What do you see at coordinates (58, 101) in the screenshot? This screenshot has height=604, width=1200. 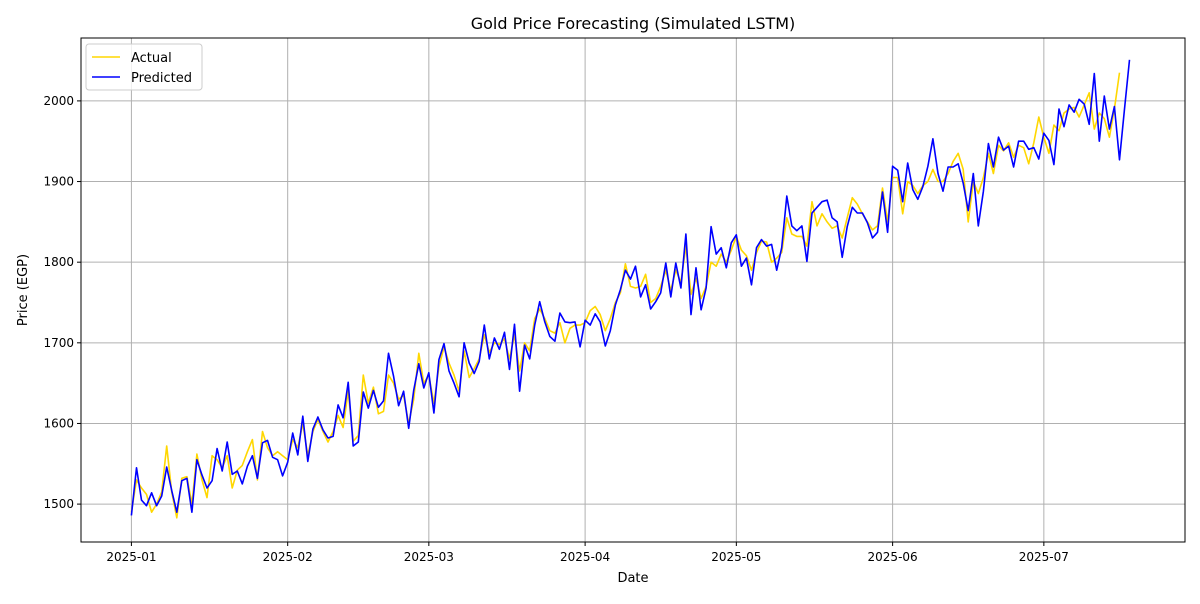 I see `y-tick-label: 2000` at bounding box center [58, 101].